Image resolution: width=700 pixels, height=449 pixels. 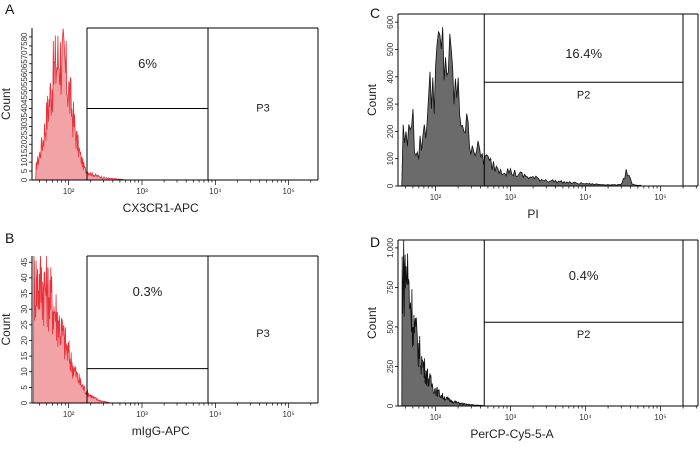 I want to click on gate: 6%, so click(x=147, y=103).